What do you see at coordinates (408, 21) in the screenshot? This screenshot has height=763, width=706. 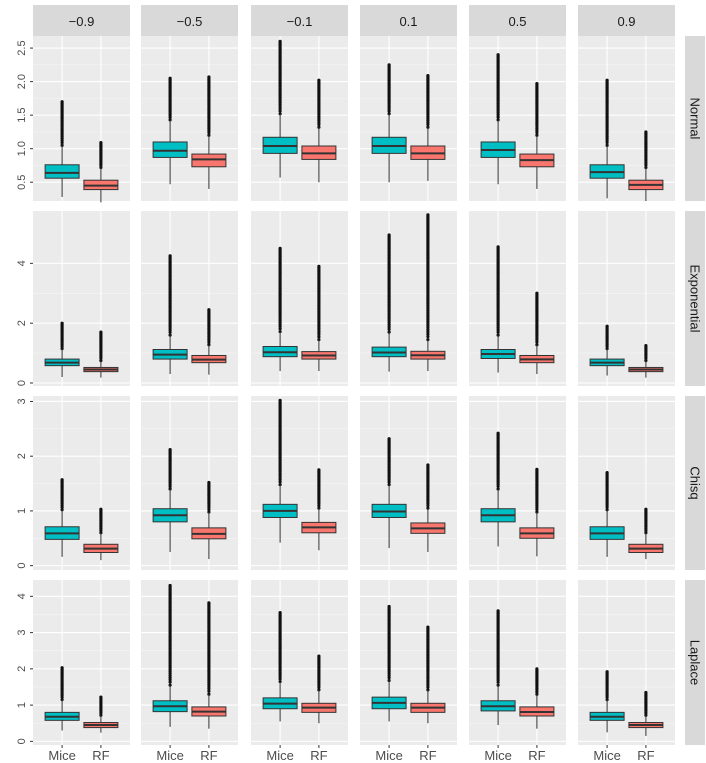 I see `facet-col-label: 0.1` at bounding box center [408, 21].